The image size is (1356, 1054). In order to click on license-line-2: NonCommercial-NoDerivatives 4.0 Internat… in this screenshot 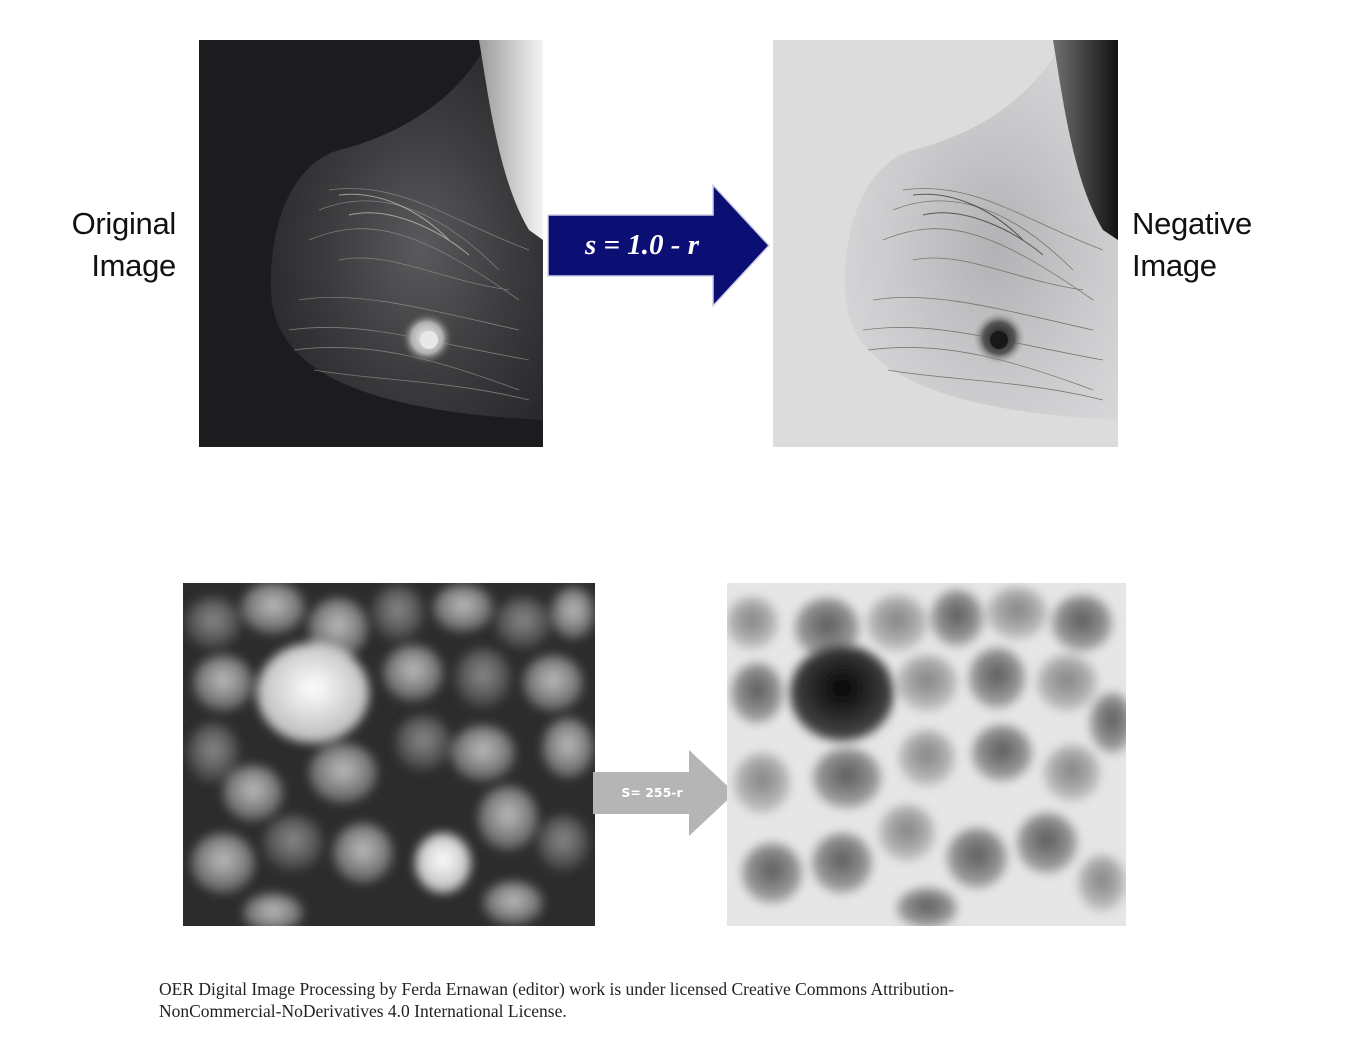, I will do `click(363, 1011)`.